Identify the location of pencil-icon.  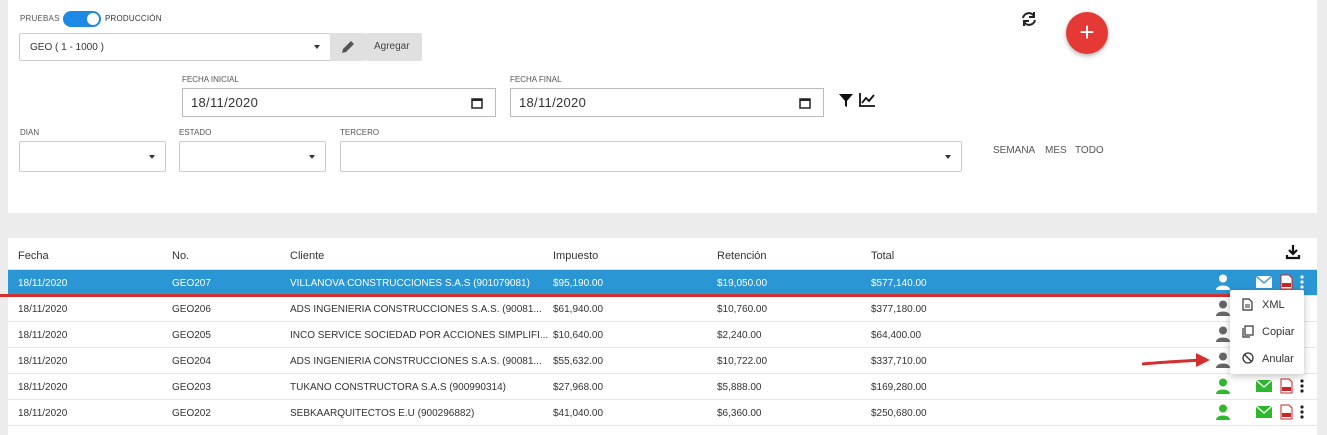
(348, 47).